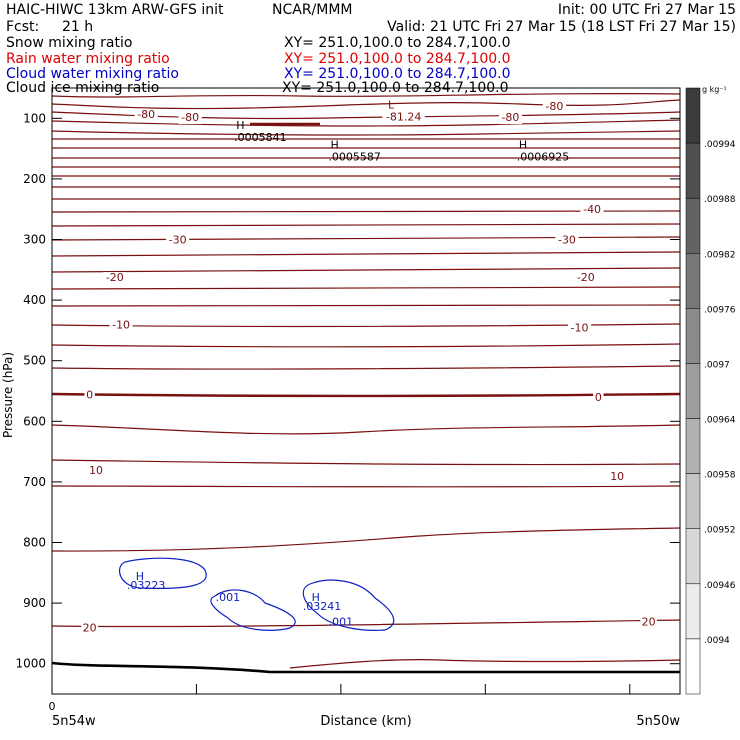 Image resolution: width=740 pixels, height=740 pixels. I want to click on x-end-label-right: 5n50w, so click(658, 721).